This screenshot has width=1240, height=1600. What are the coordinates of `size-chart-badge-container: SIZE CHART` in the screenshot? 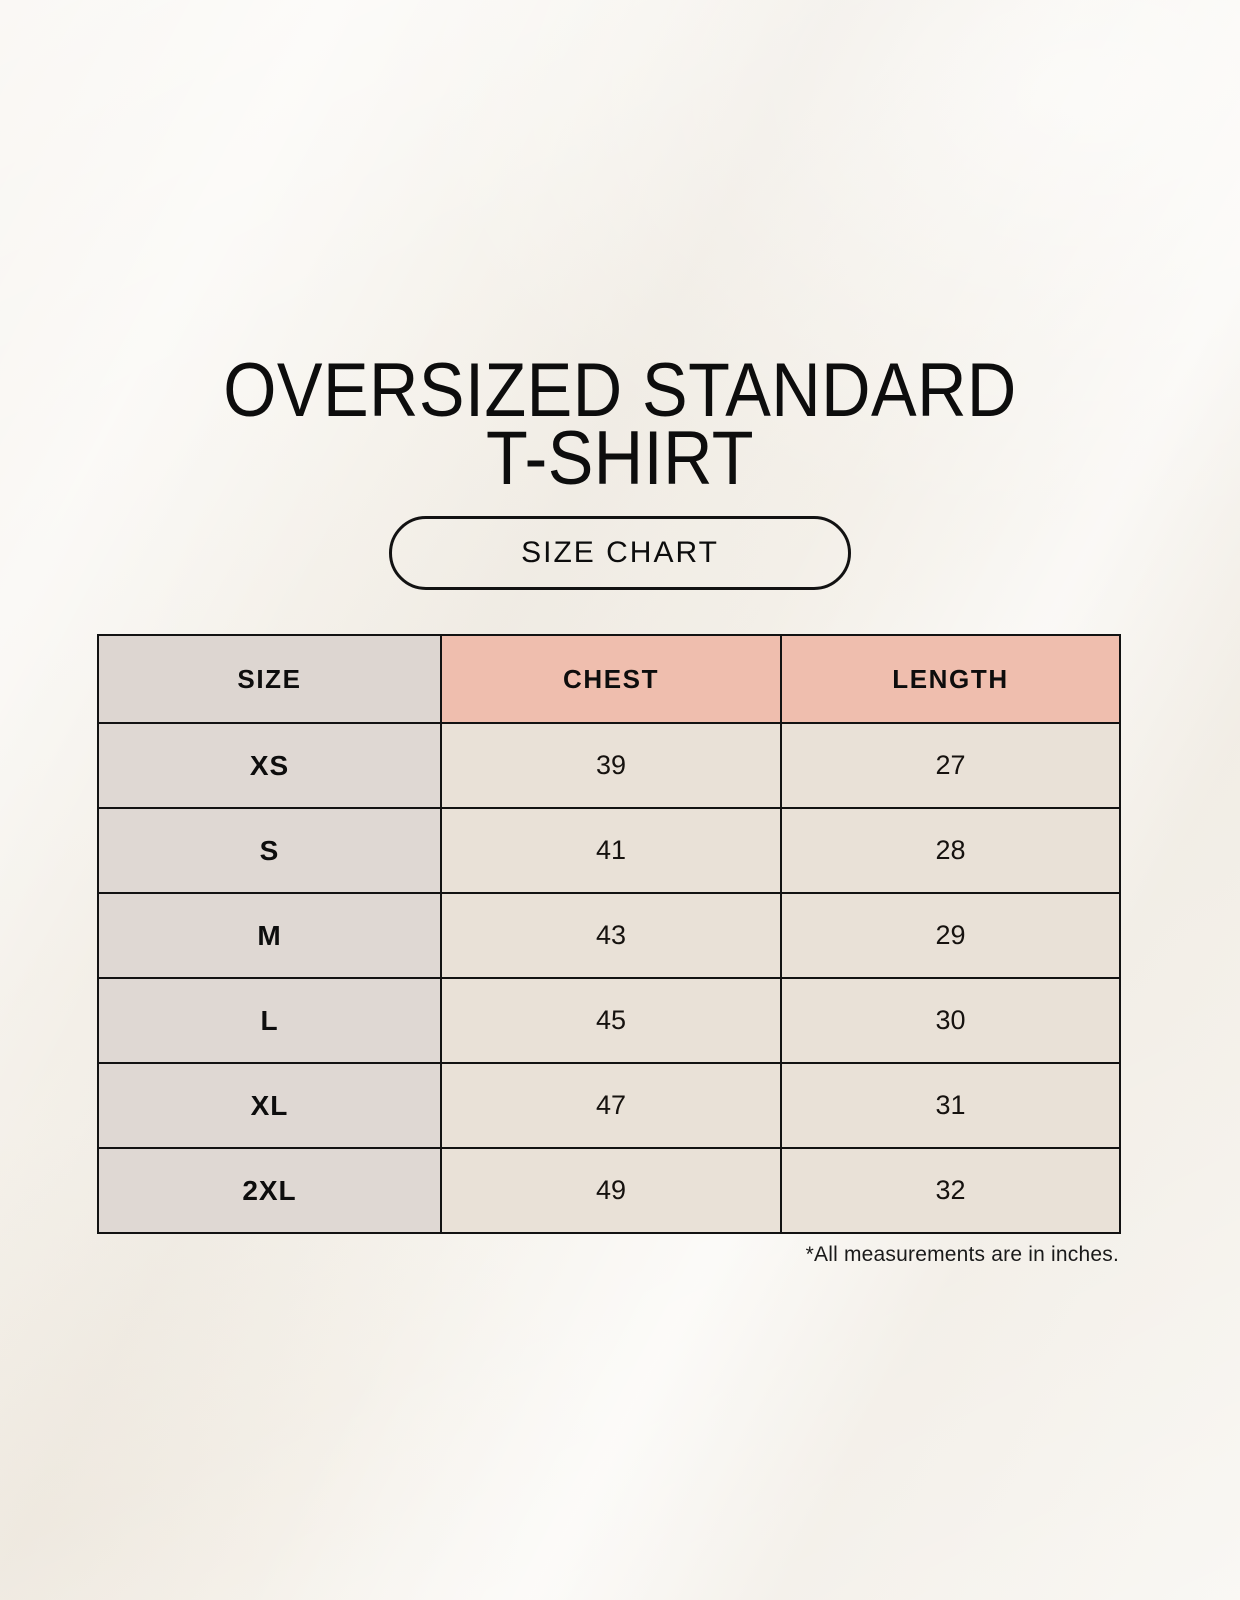 It's located at (620, 553).